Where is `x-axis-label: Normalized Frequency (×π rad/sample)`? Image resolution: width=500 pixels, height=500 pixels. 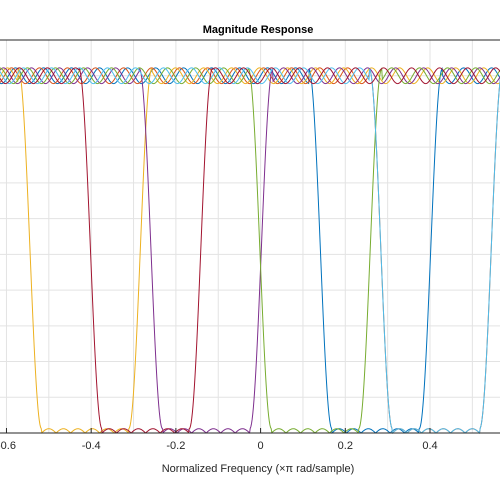
x-axis-label: Normalized Frequency (×π rad/sample) is located at coordinates (258, 469).